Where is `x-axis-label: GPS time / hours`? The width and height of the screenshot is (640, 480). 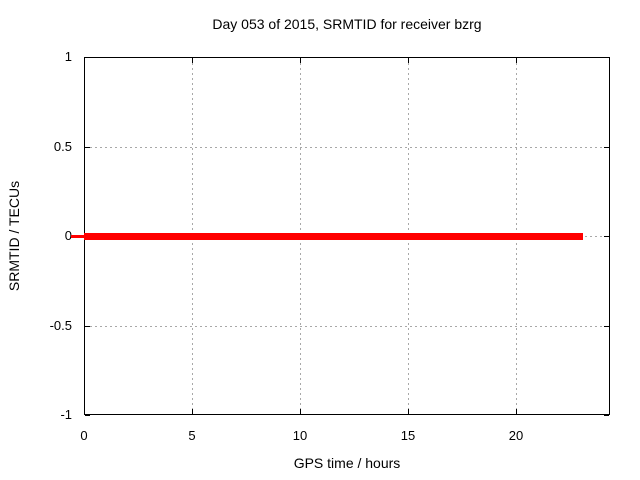
x-axis-label: GPS time / hours is located at coordinates (347, 463).